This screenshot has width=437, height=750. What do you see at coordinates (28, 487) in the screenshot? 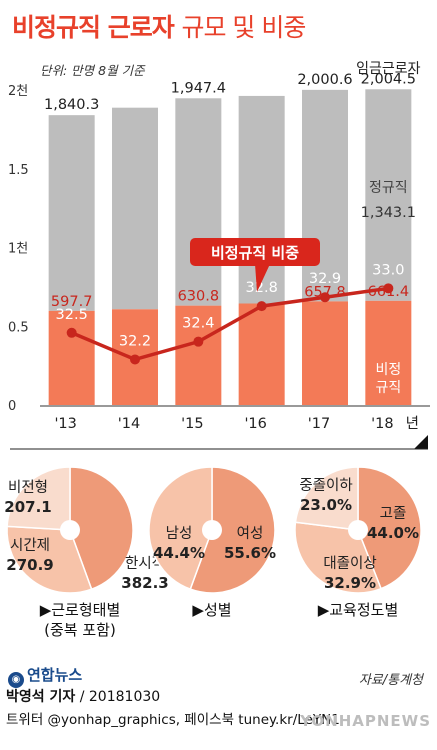
I see `pie-slice-label: 비전형` at bounding box center [28, 487].